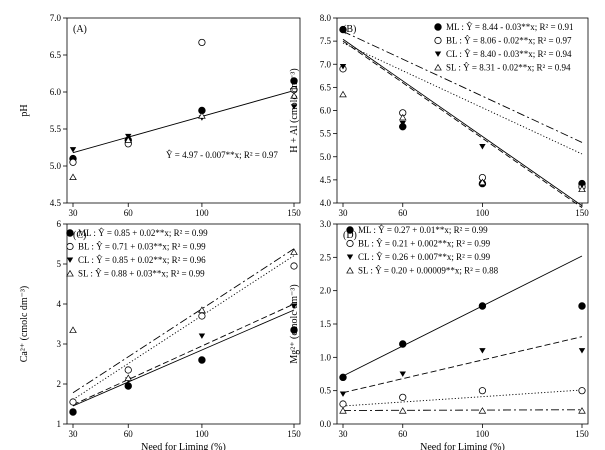 The height and width of the screenshot is (450, 605). I want to click on legend-entry: CL : Ŷ = 0.85 + 0.02**x; R² = 0.96, so click(142, 260).